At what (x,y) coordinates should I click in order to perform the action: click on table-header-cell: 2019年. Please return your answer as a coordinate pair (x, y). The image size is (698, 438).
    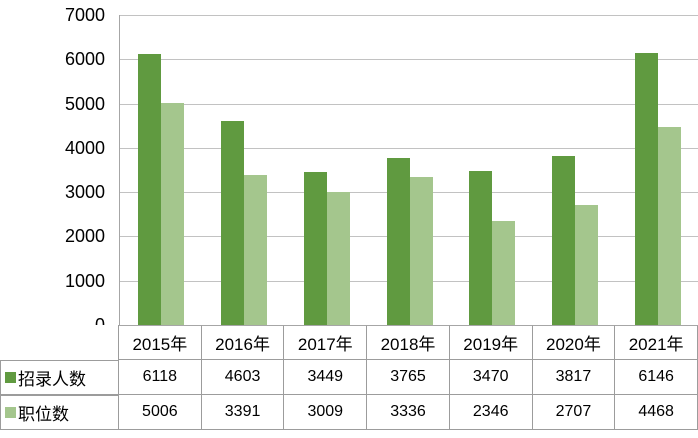
    Looking at the image, I should click on (491, 342).